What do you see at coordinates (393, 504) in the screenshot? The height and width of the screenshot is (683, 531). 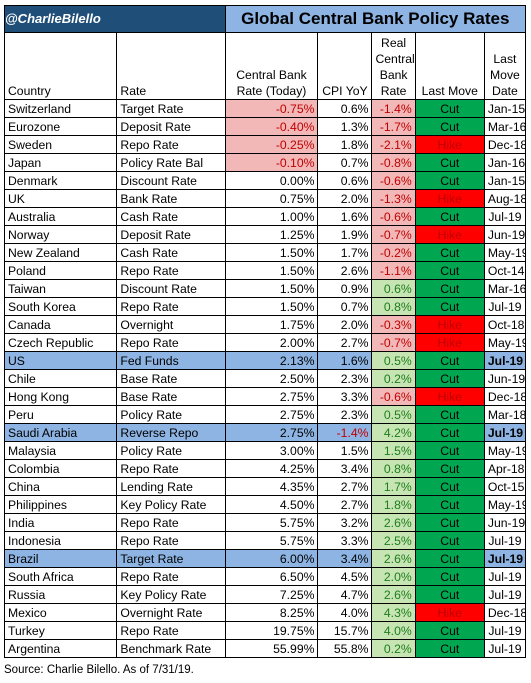 I see `real-rate-cell: 1.8%` at bounding box center [393, 504].